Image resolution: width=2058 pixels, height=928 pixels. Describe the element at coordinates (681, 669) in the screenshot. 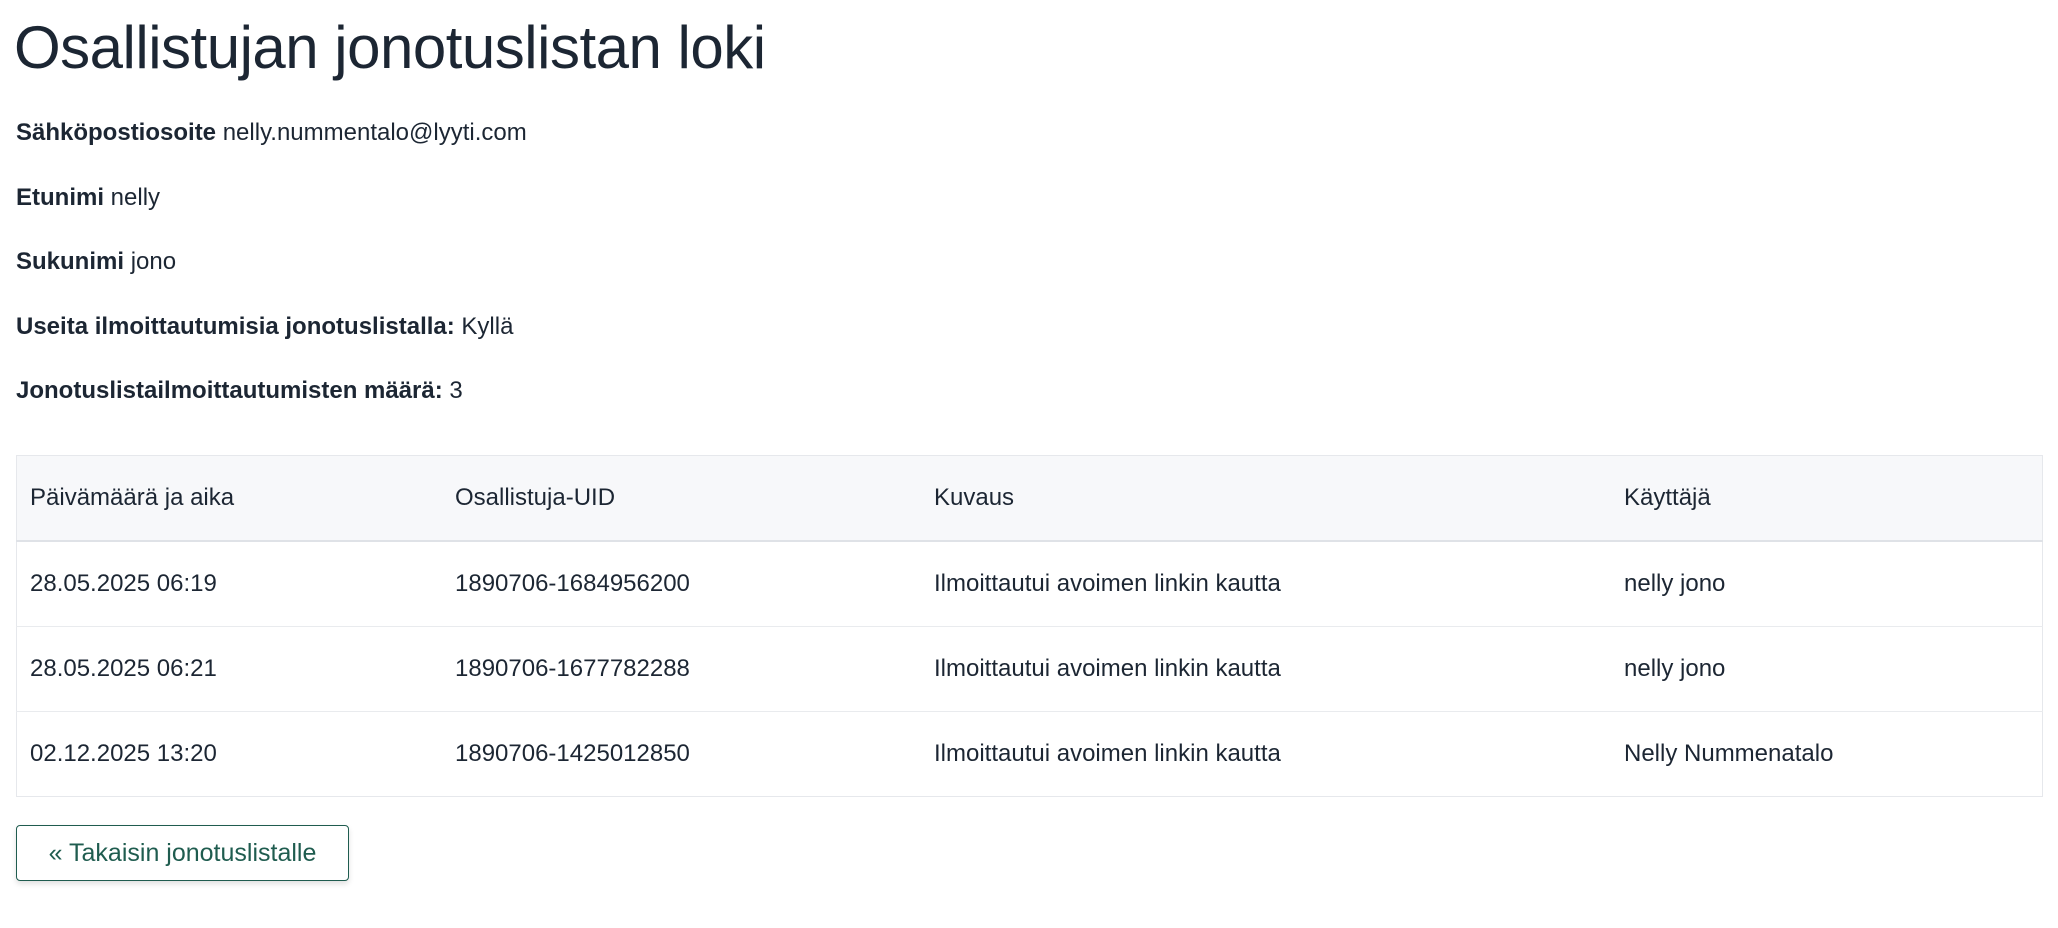

I see `cell-uid: 1890706-1677782288` at that location.